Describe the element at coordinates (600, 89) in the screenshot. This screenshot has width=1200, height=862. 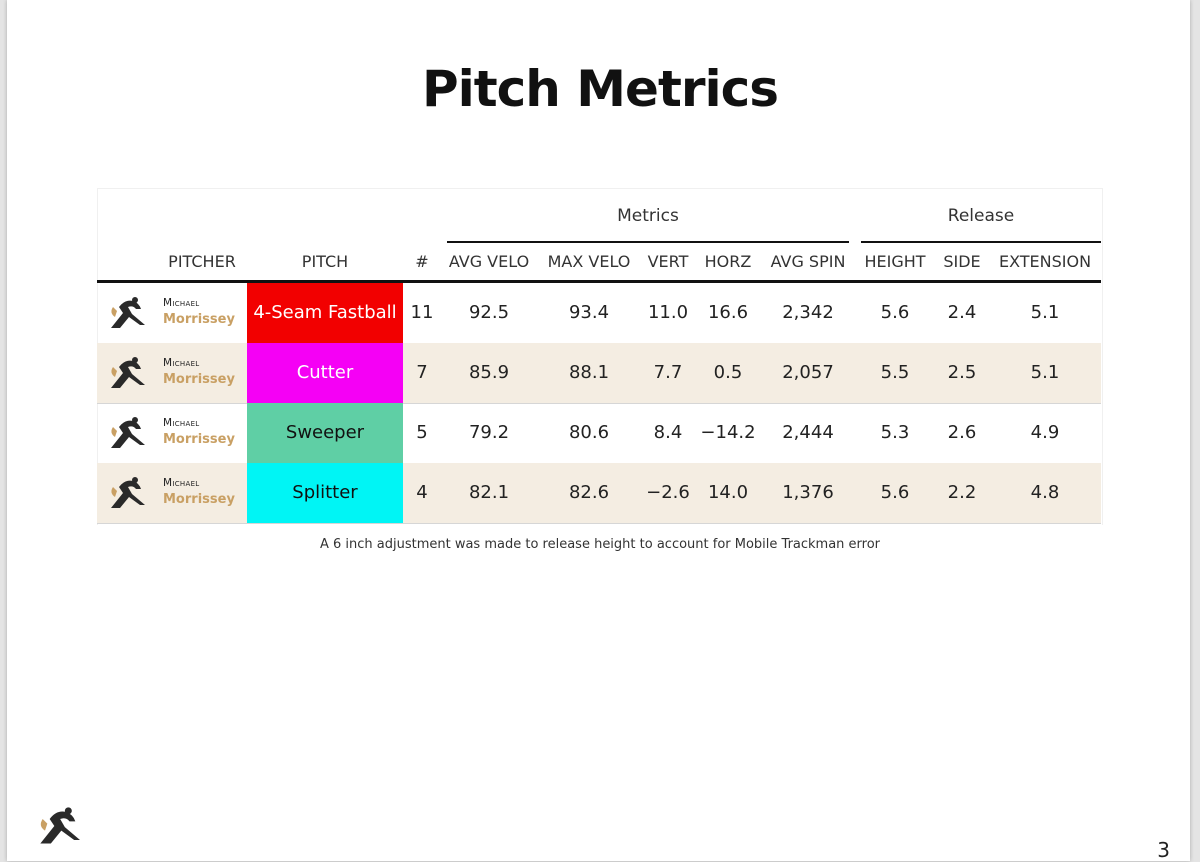
I see `page-title: Pitch Metrics` at that location.